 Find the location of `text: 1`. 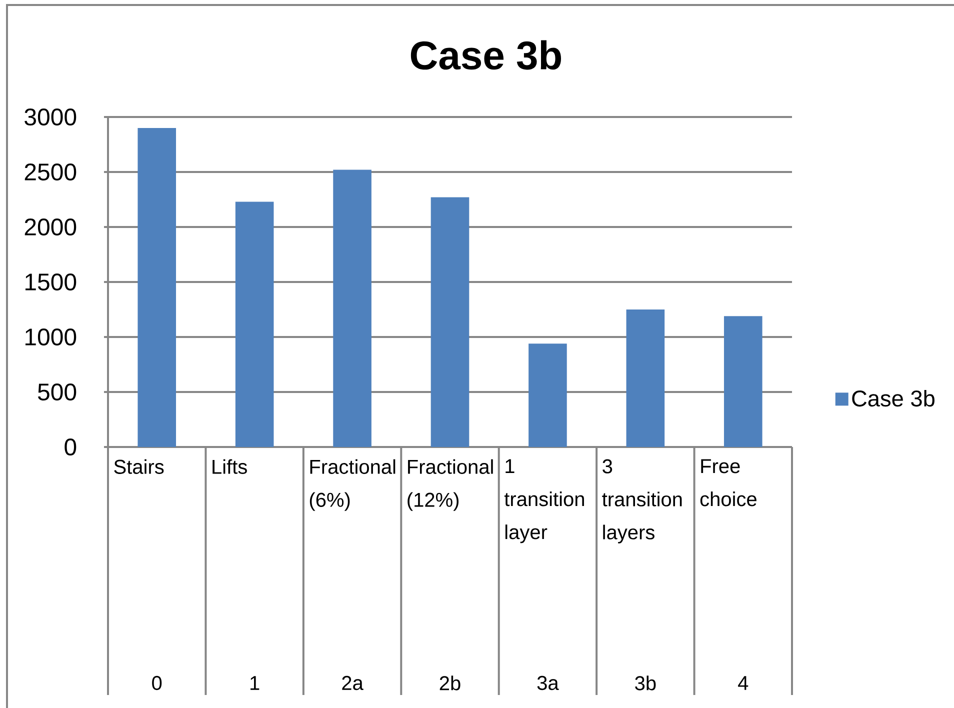

text: 1 is located at coordinates (255, 683).